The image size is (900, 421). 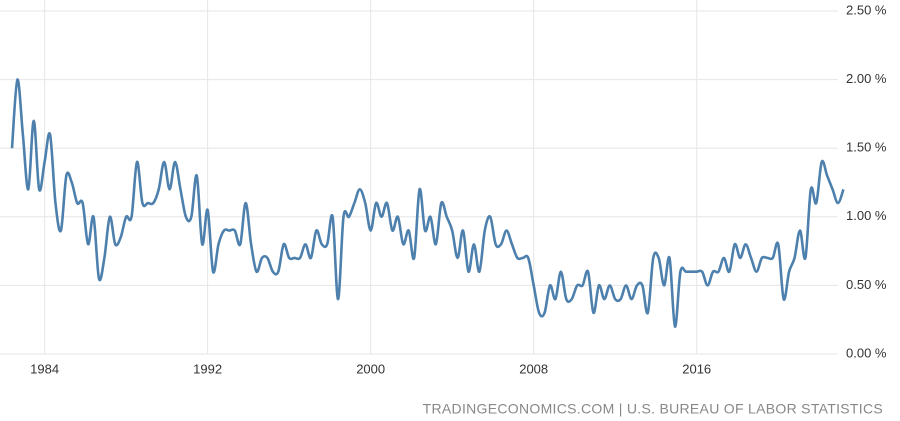 What do you see at coordinates (696, 368) in the screenshot?
I see `x-tick-label: 2016` at bounding box center [696, 368].